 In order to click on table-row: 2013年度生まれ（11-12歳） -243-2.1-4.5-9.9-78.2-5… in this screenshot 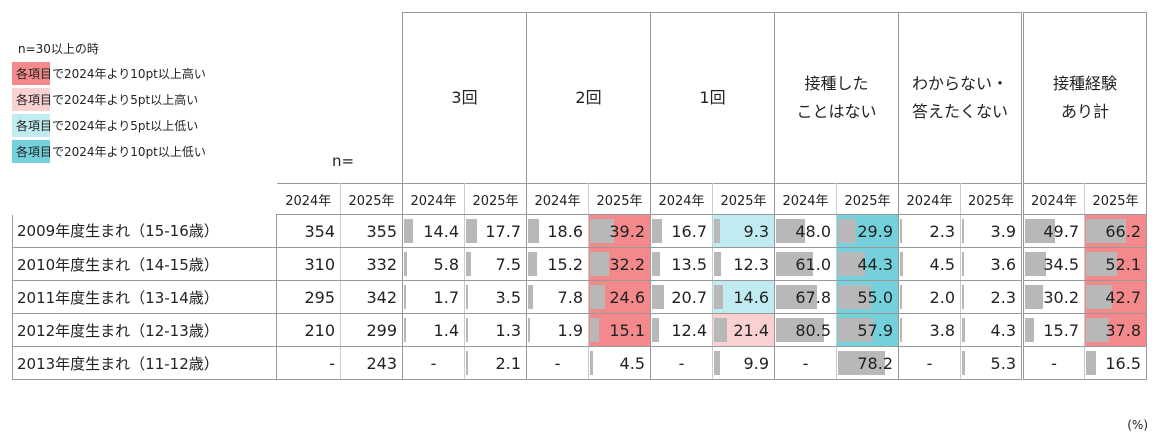, I will do `click(579, 363)`.